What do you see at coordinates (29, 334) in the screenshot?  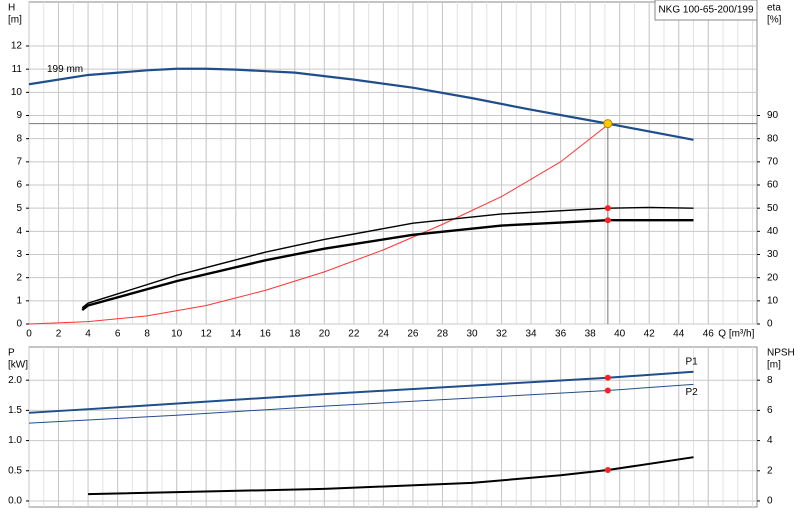 I see `x-tick-label: 0` at bounding box center [29, 334].